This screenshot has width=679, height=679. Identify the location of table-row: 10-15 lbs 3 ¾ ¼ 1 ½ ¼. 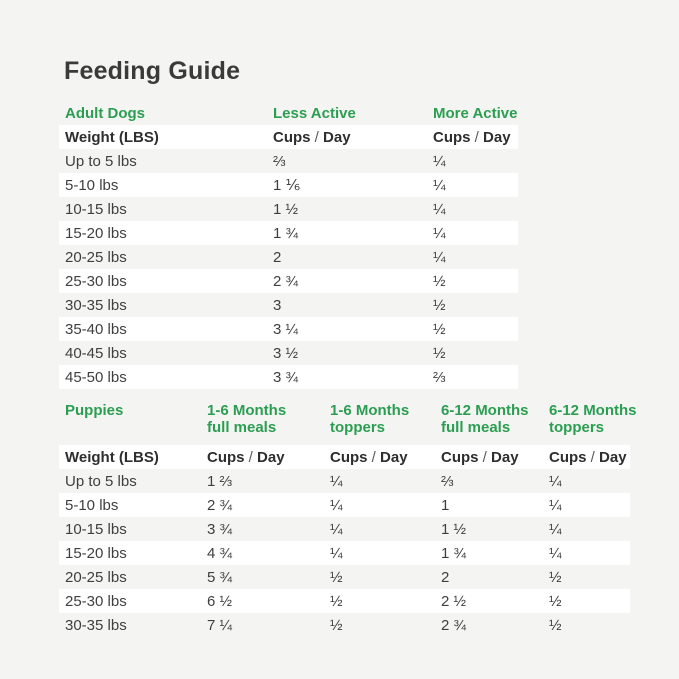
(344, 529).